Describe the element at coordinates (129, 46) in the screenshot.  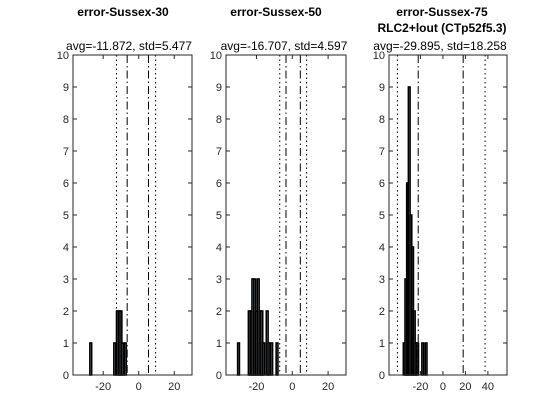
I see `panel1-subtitle: avg=-11.872, std=5.477` at that location.